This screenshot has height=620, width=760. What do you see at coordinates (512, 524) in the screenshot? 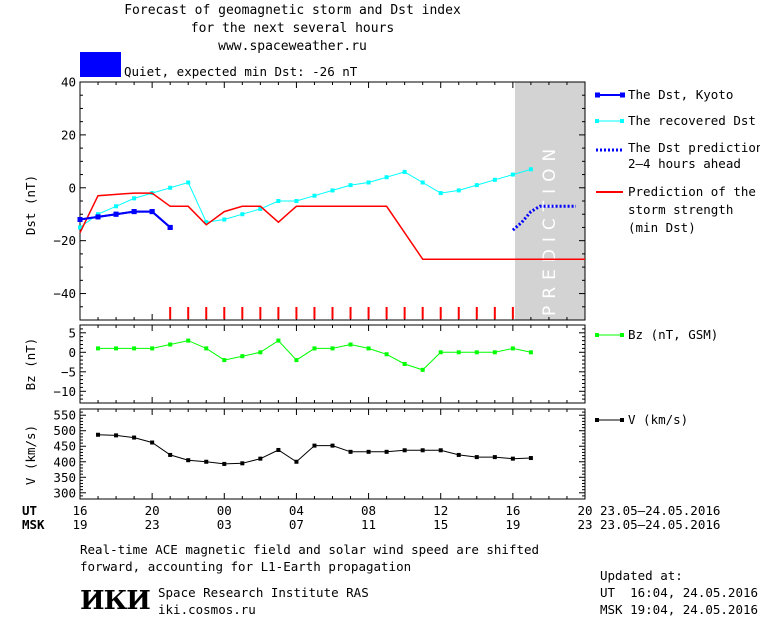
I see `msk-tick-label: 19` at bounding box center [512, 524].